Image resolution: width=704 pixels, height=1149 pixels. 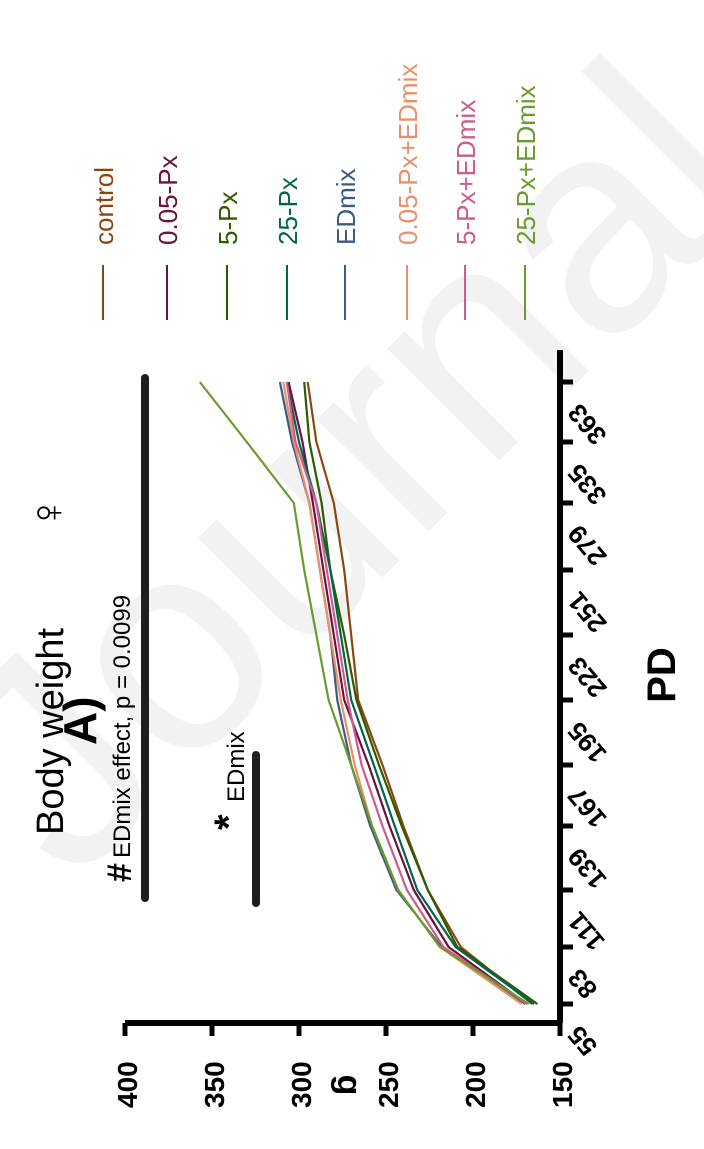 I want to click on x-tick-label: 83, so click(x=583, y=983).